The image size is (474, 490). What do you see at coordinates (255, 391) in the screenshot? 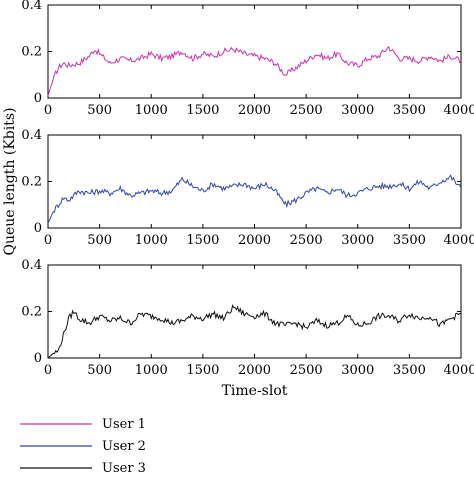
I see `x-axis-label: Time-slot` at bounding box center [255, 391].